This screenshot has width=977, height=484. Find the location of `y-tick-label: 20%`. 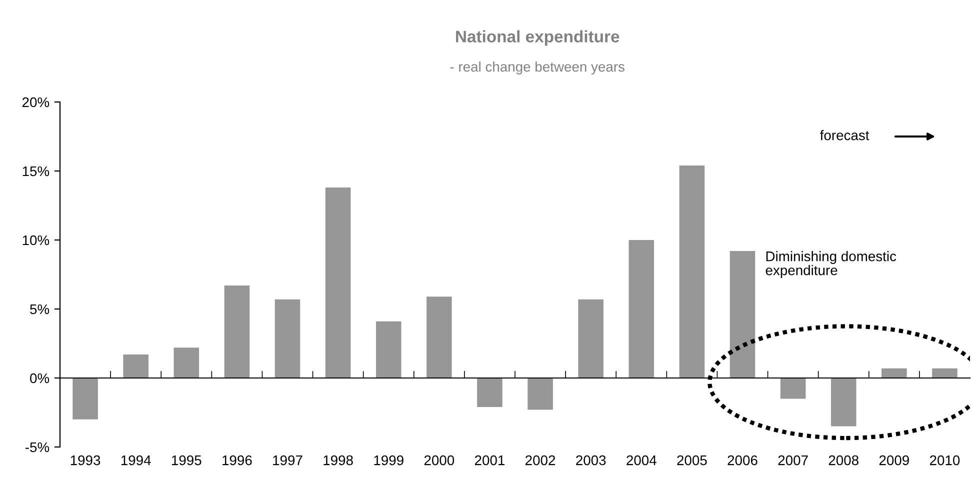

y-tick-label: 20% is located at coordinates (36, 102).